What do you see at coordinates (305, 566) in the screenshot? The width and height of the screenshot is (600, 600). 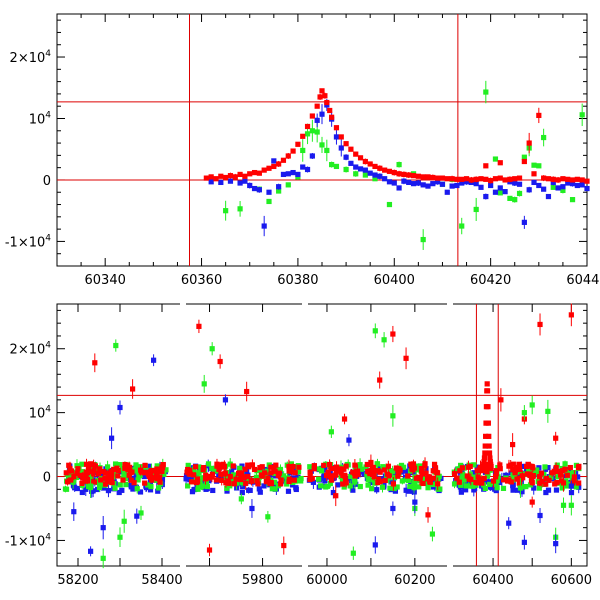 I see `axis-break` at bounding box center [305, 566].